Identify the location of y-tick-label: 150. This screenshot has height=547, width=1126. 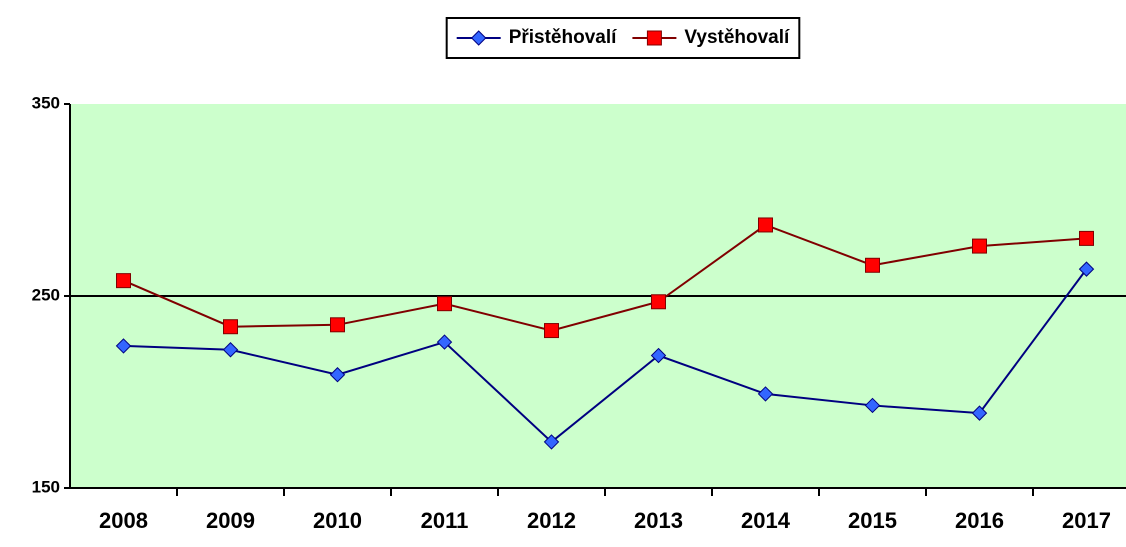
(46, 486).